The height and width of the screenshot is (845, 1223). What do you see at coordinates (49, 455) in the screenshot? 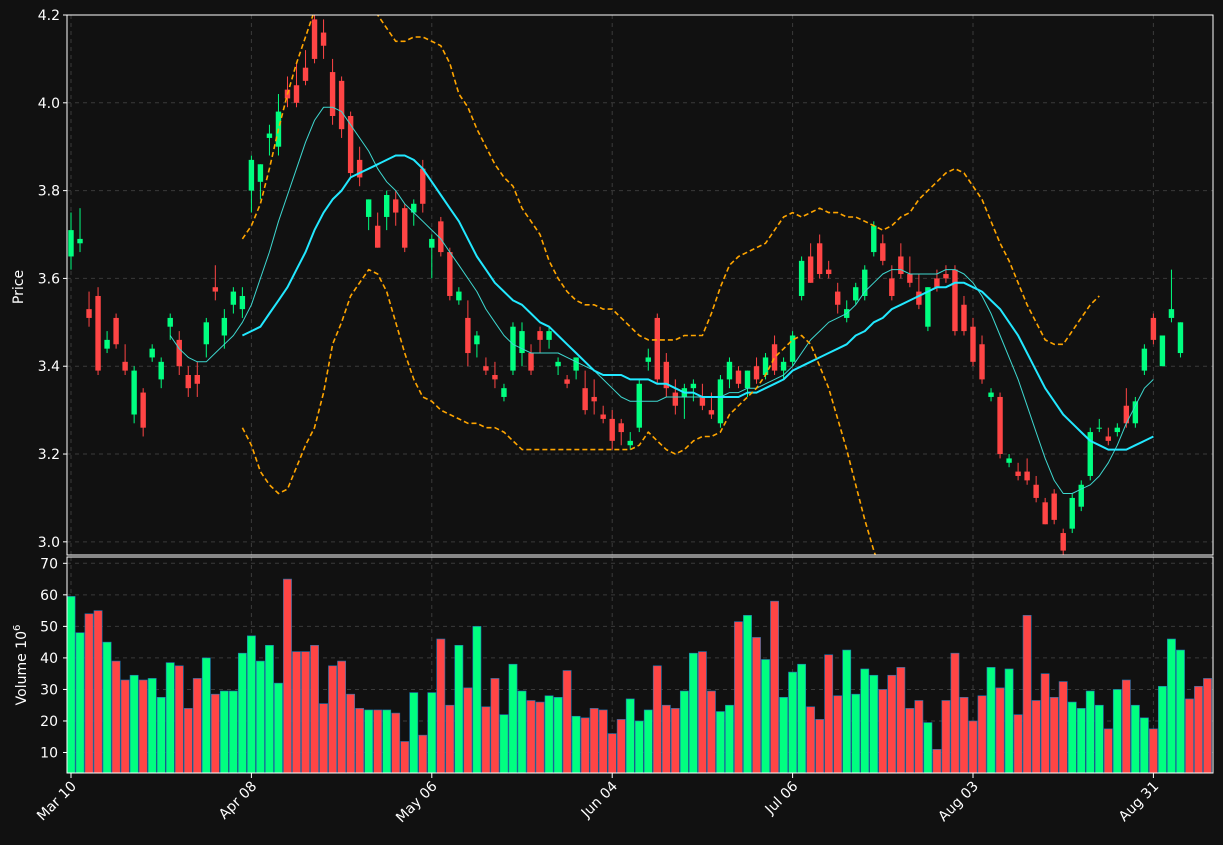
I see `price-tick-label: 3.2` at bounding box center [49, 455].